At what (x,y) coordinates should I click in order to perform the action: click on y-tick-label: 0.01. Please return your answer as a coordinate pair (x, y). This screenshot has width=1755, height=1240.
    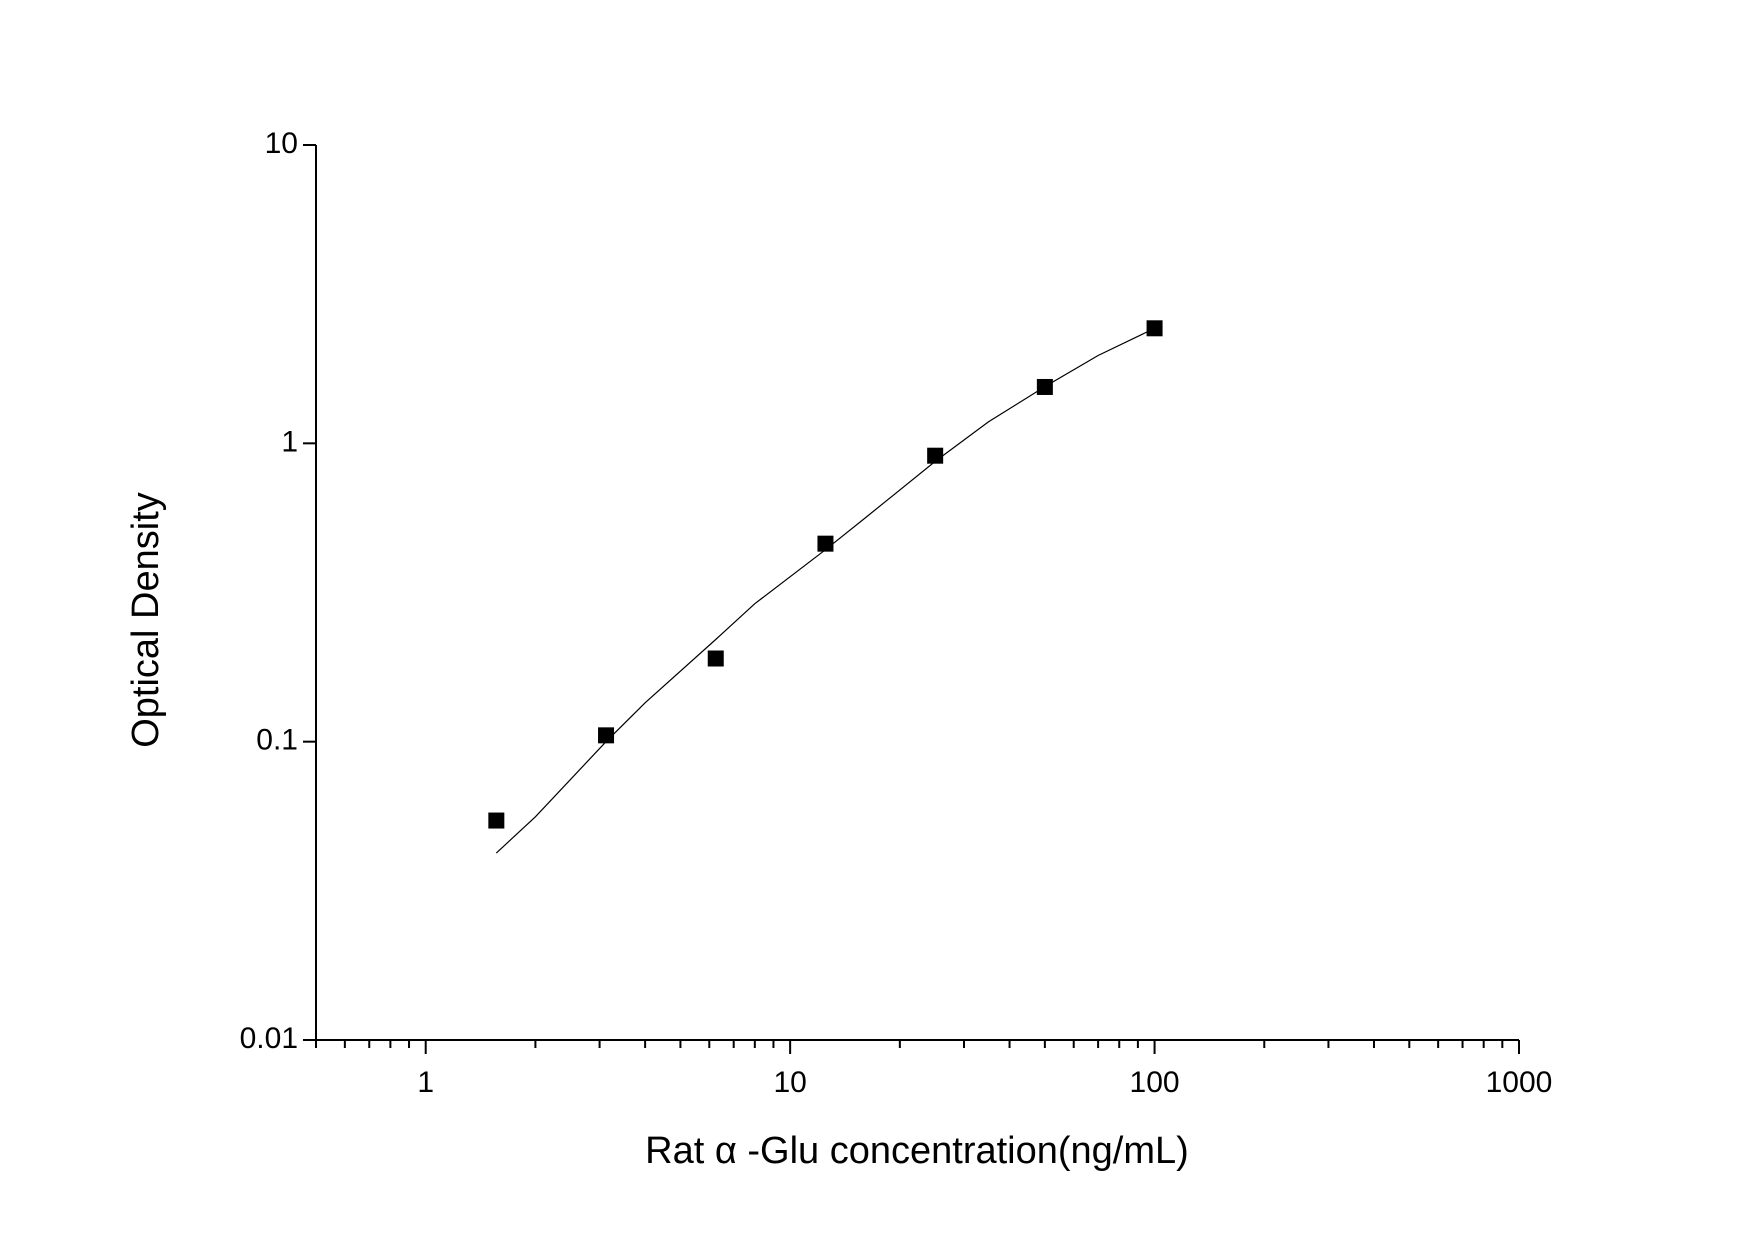
    Looking at the image, I should click on (269, 1038).